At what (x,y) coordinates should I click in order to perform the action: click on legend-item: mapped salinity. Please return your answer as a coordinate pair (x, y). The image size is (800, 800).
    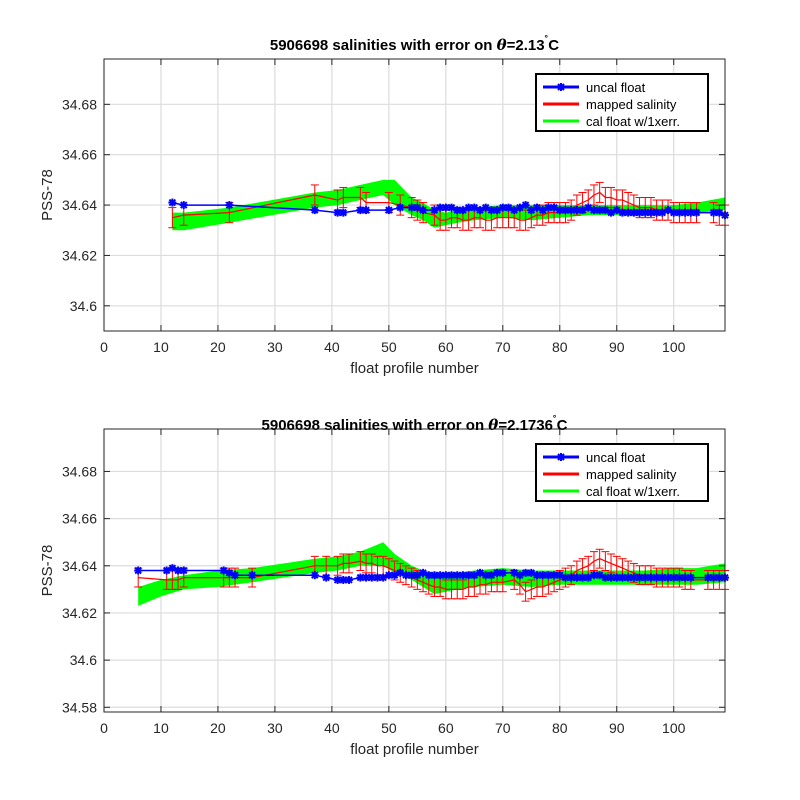
    Looking at the image, I should click on (610, 104).